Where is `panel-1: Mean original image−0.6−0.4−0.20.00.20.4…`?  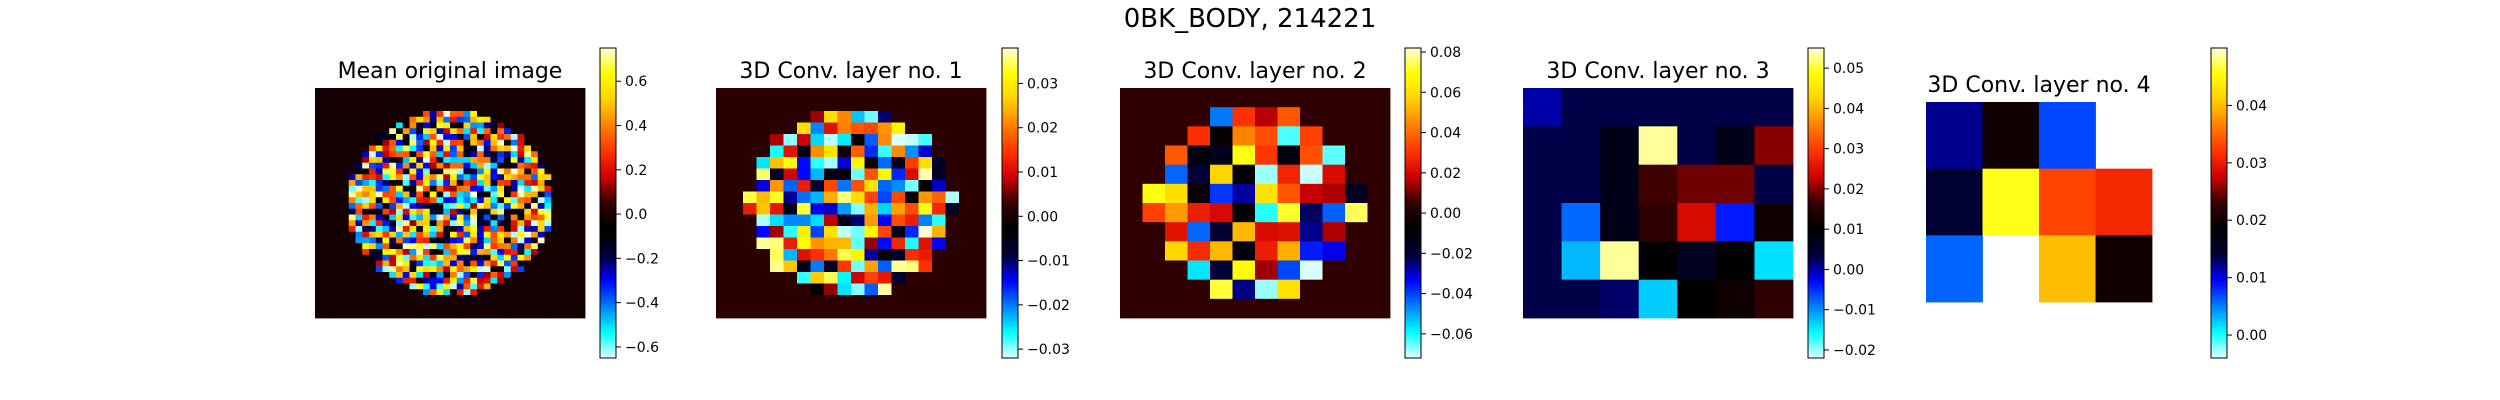
panel-1: Mean original image−0.6−0.4−0.20.00.20.4… is located at coordinates (487, 203).